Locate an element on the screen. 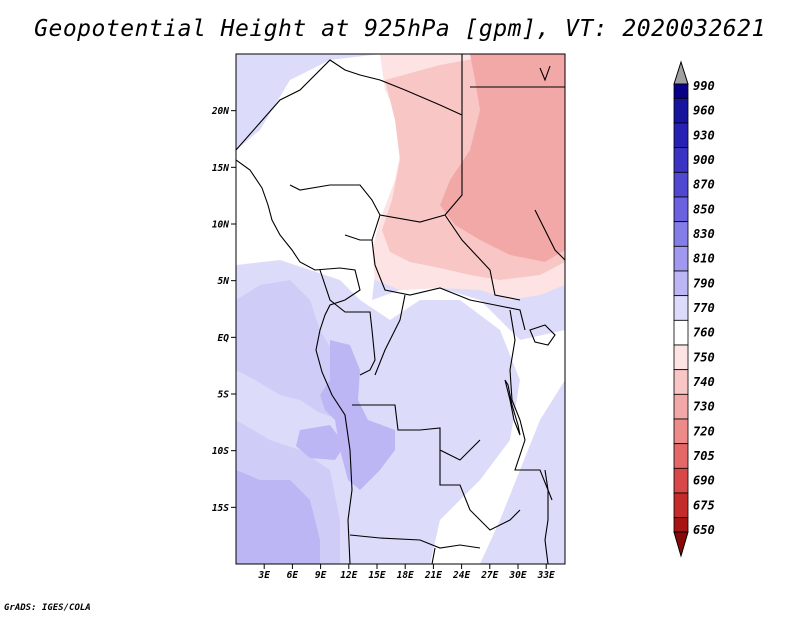  lon-tick-label: 24E is located at coordinates (461, 575).